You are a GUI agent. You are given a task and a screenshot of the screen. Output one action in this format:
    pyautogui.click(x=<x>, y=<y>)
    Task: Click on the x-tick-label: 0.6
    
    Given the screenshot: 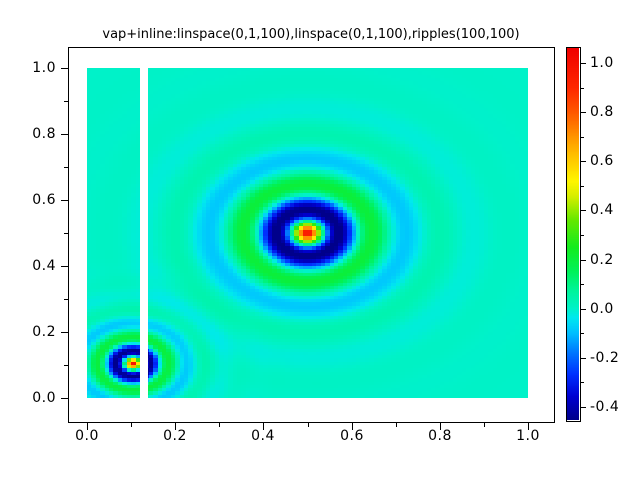 What is the action you would take?
    pyautogui.click(x=352, y=436)
    